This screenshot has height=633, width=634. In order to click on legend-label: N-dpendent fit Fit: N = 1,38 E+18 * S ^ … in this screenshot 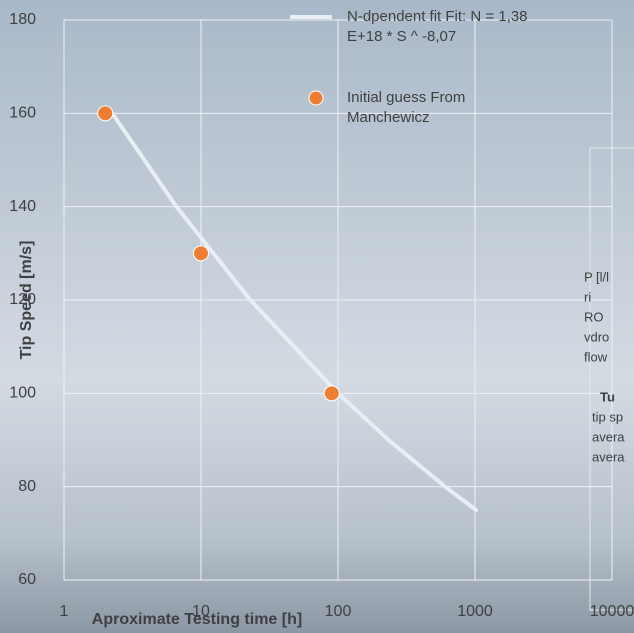, I will do `click(437, 26)`.